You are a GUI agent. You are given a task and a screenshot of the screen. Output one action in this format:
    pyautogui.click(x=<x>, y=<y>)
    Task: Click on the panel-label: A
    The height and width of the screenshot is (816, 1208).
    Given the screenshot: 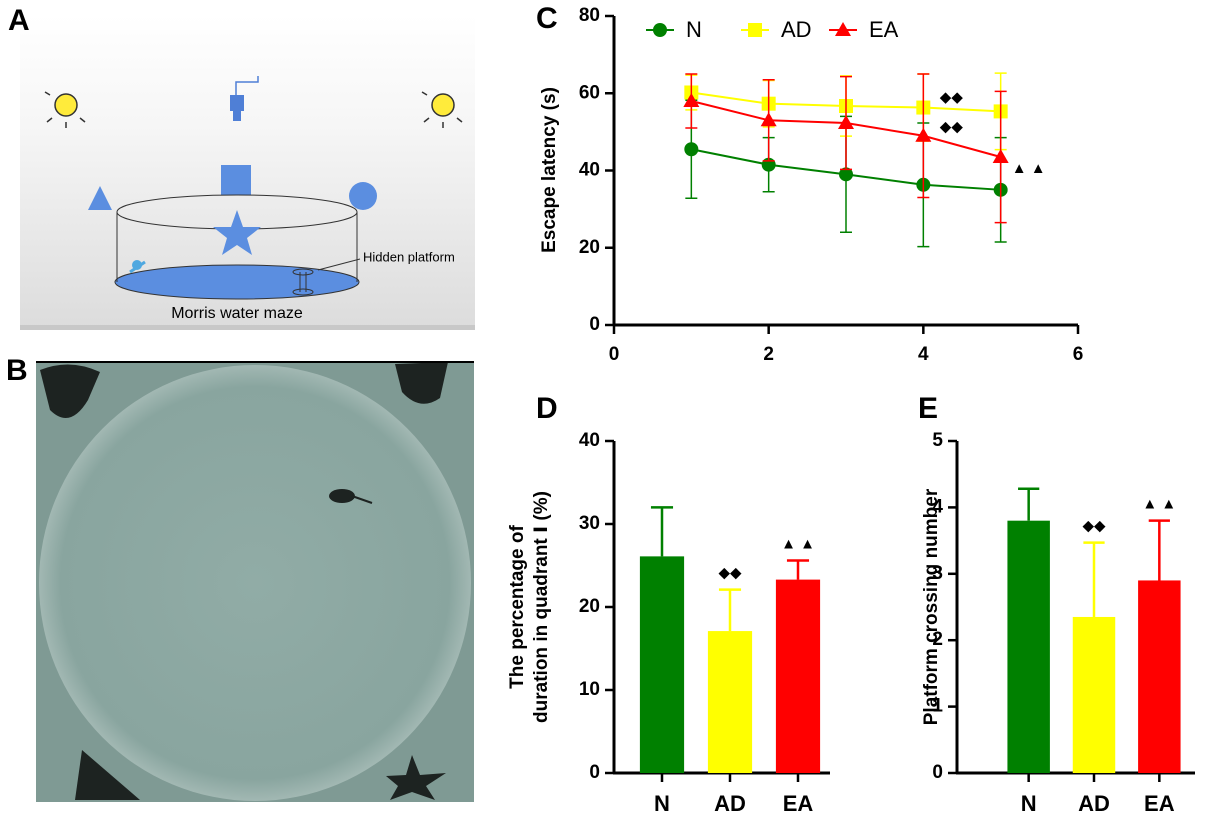 What is the action you would take?
    pyautogui.click(x=19, y=20)
    